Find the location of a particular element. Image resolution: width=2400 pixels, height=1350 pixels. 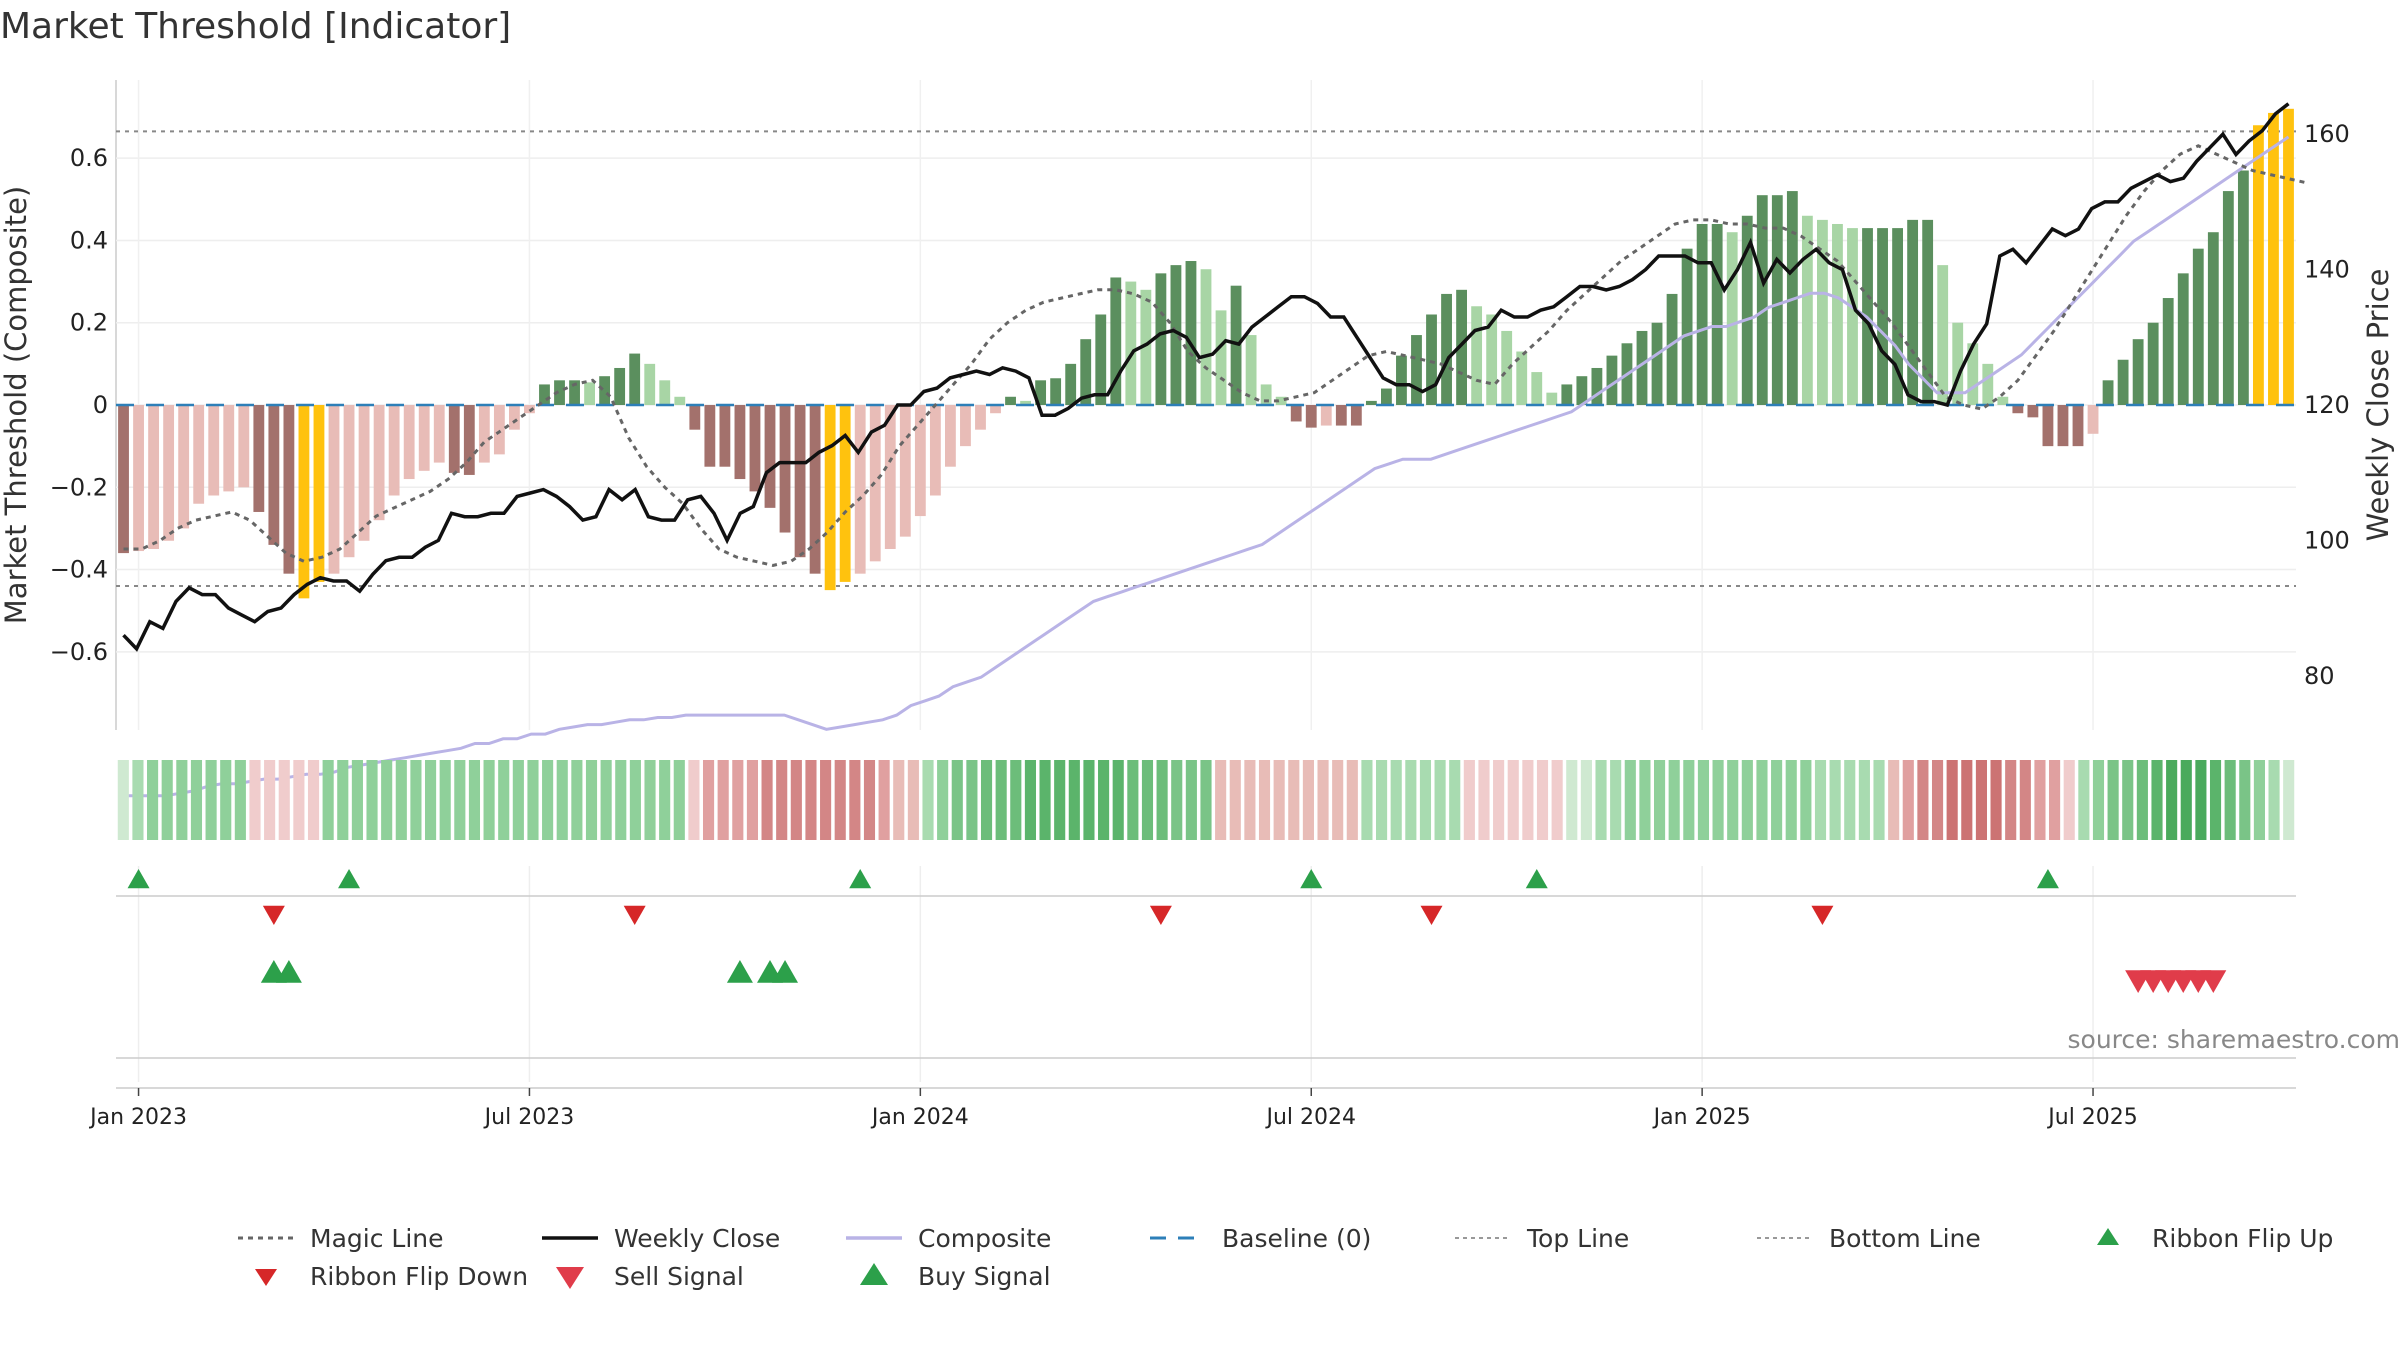

legend-label: Bottom Line is located at coordinates (1905, 1238).